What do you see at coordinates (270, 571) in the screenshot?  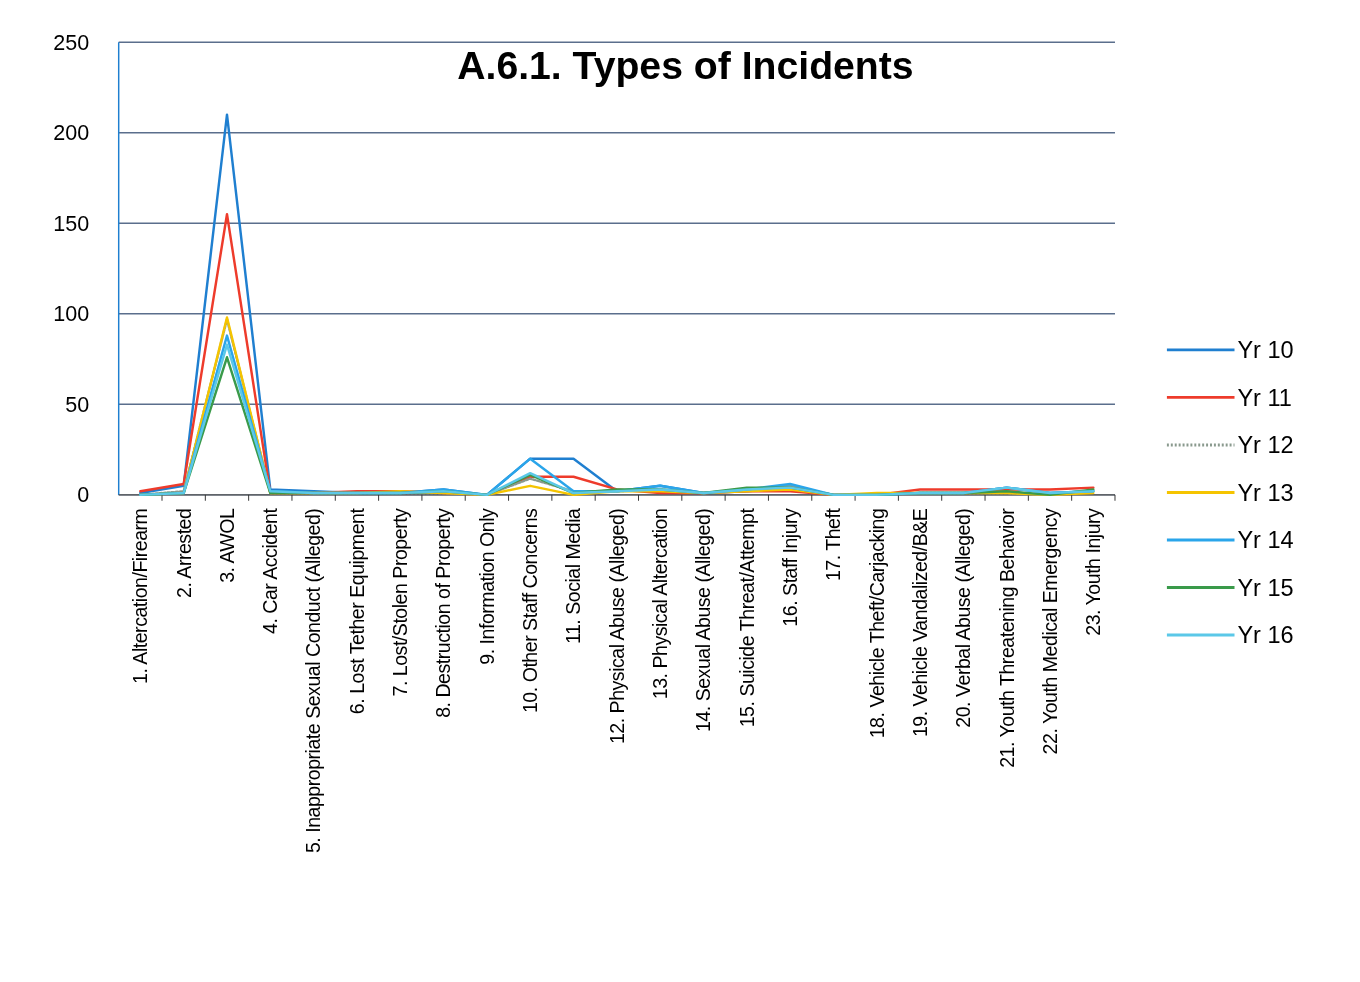 I see `x-tick-label: 4. Car Accident` at bounding box center [270, 571].